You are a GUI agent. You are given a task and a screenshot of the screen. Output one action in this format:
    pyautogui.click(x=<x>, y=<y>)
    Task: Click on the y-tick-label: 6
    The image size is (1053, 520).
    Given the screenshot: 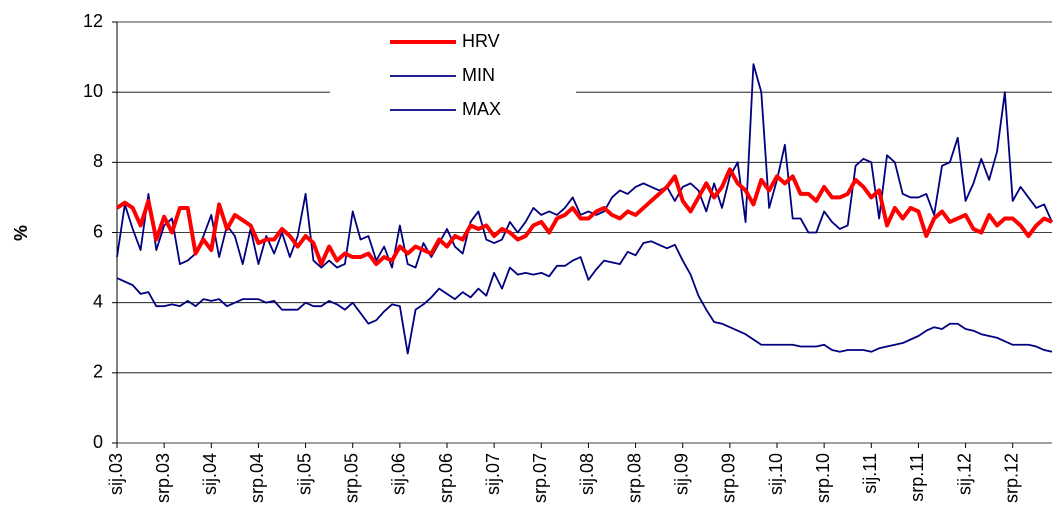 What is the action you would take?
    pyautogui.click(x=98, y=231)
    